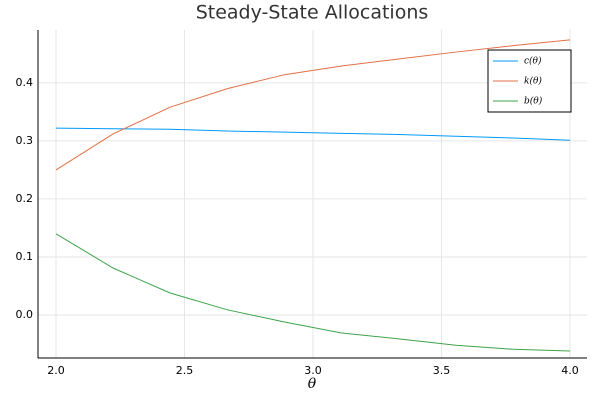 The image size is (600, 400). What do you see at coordinates (185, 370) in the screenshot?
I see `x-tick-label: 2.5` at bounding box center [185, 370].